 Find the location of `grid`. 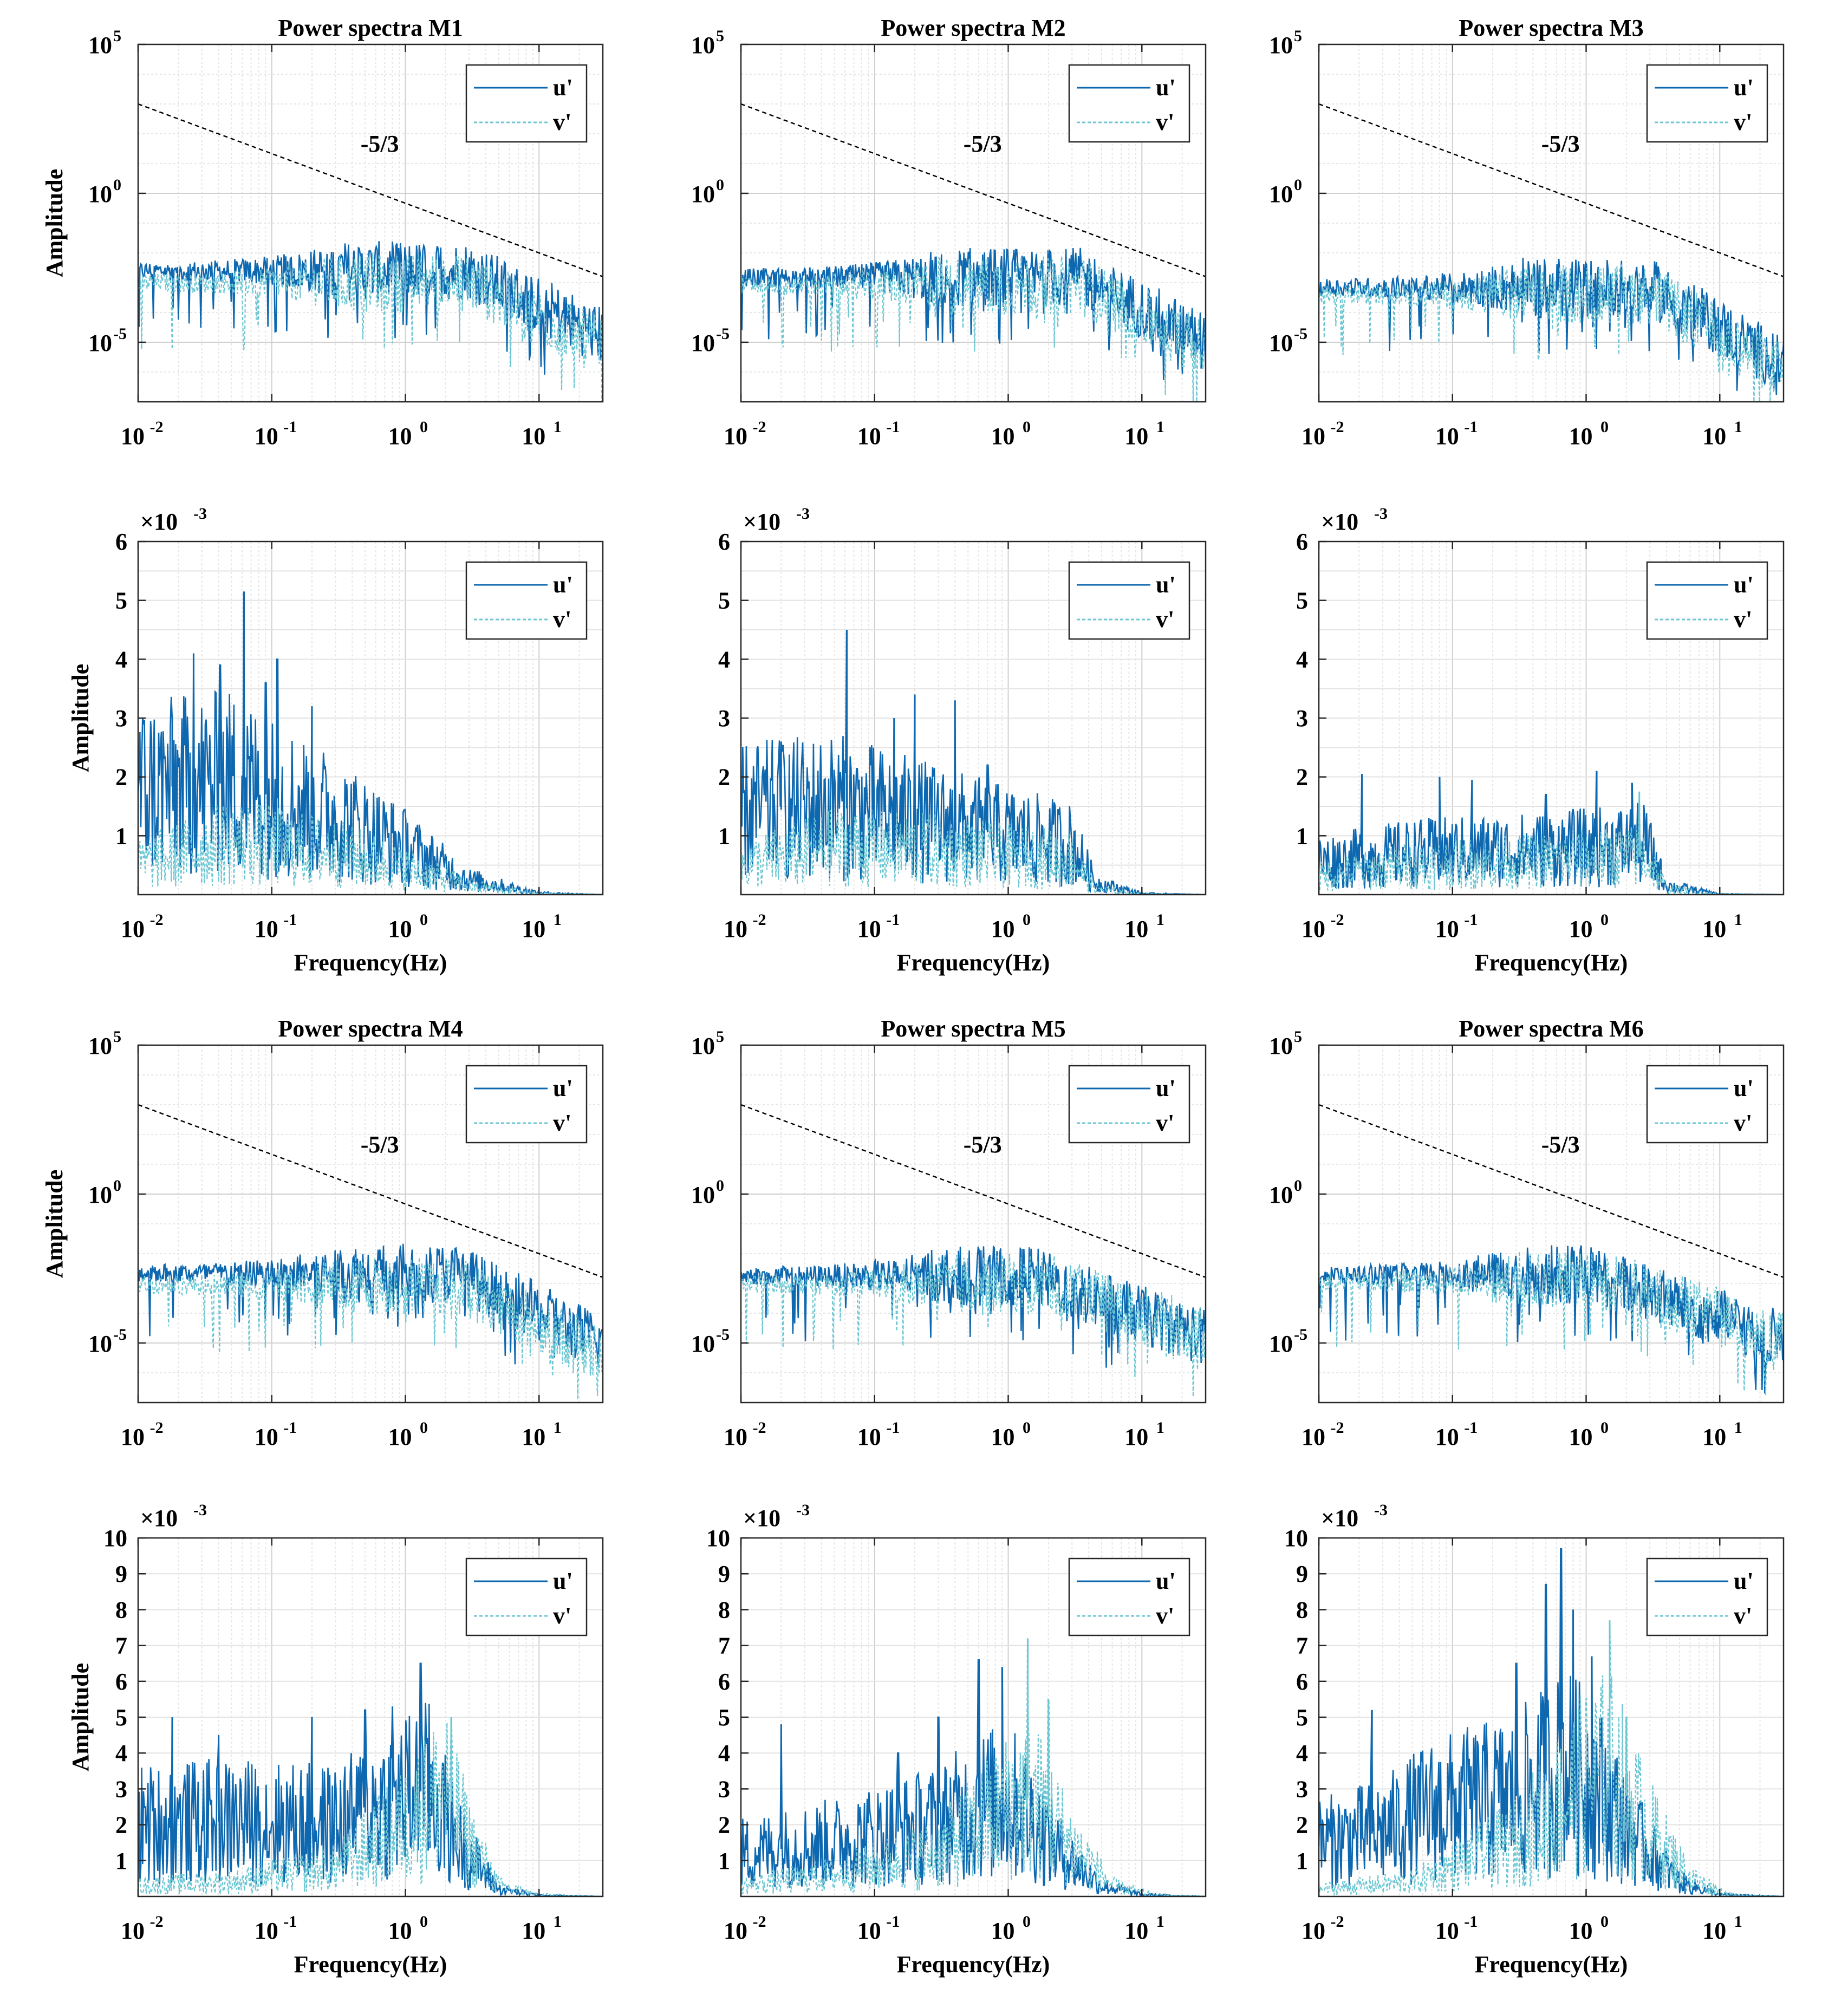

grid is located at coordinates (973, 1224).